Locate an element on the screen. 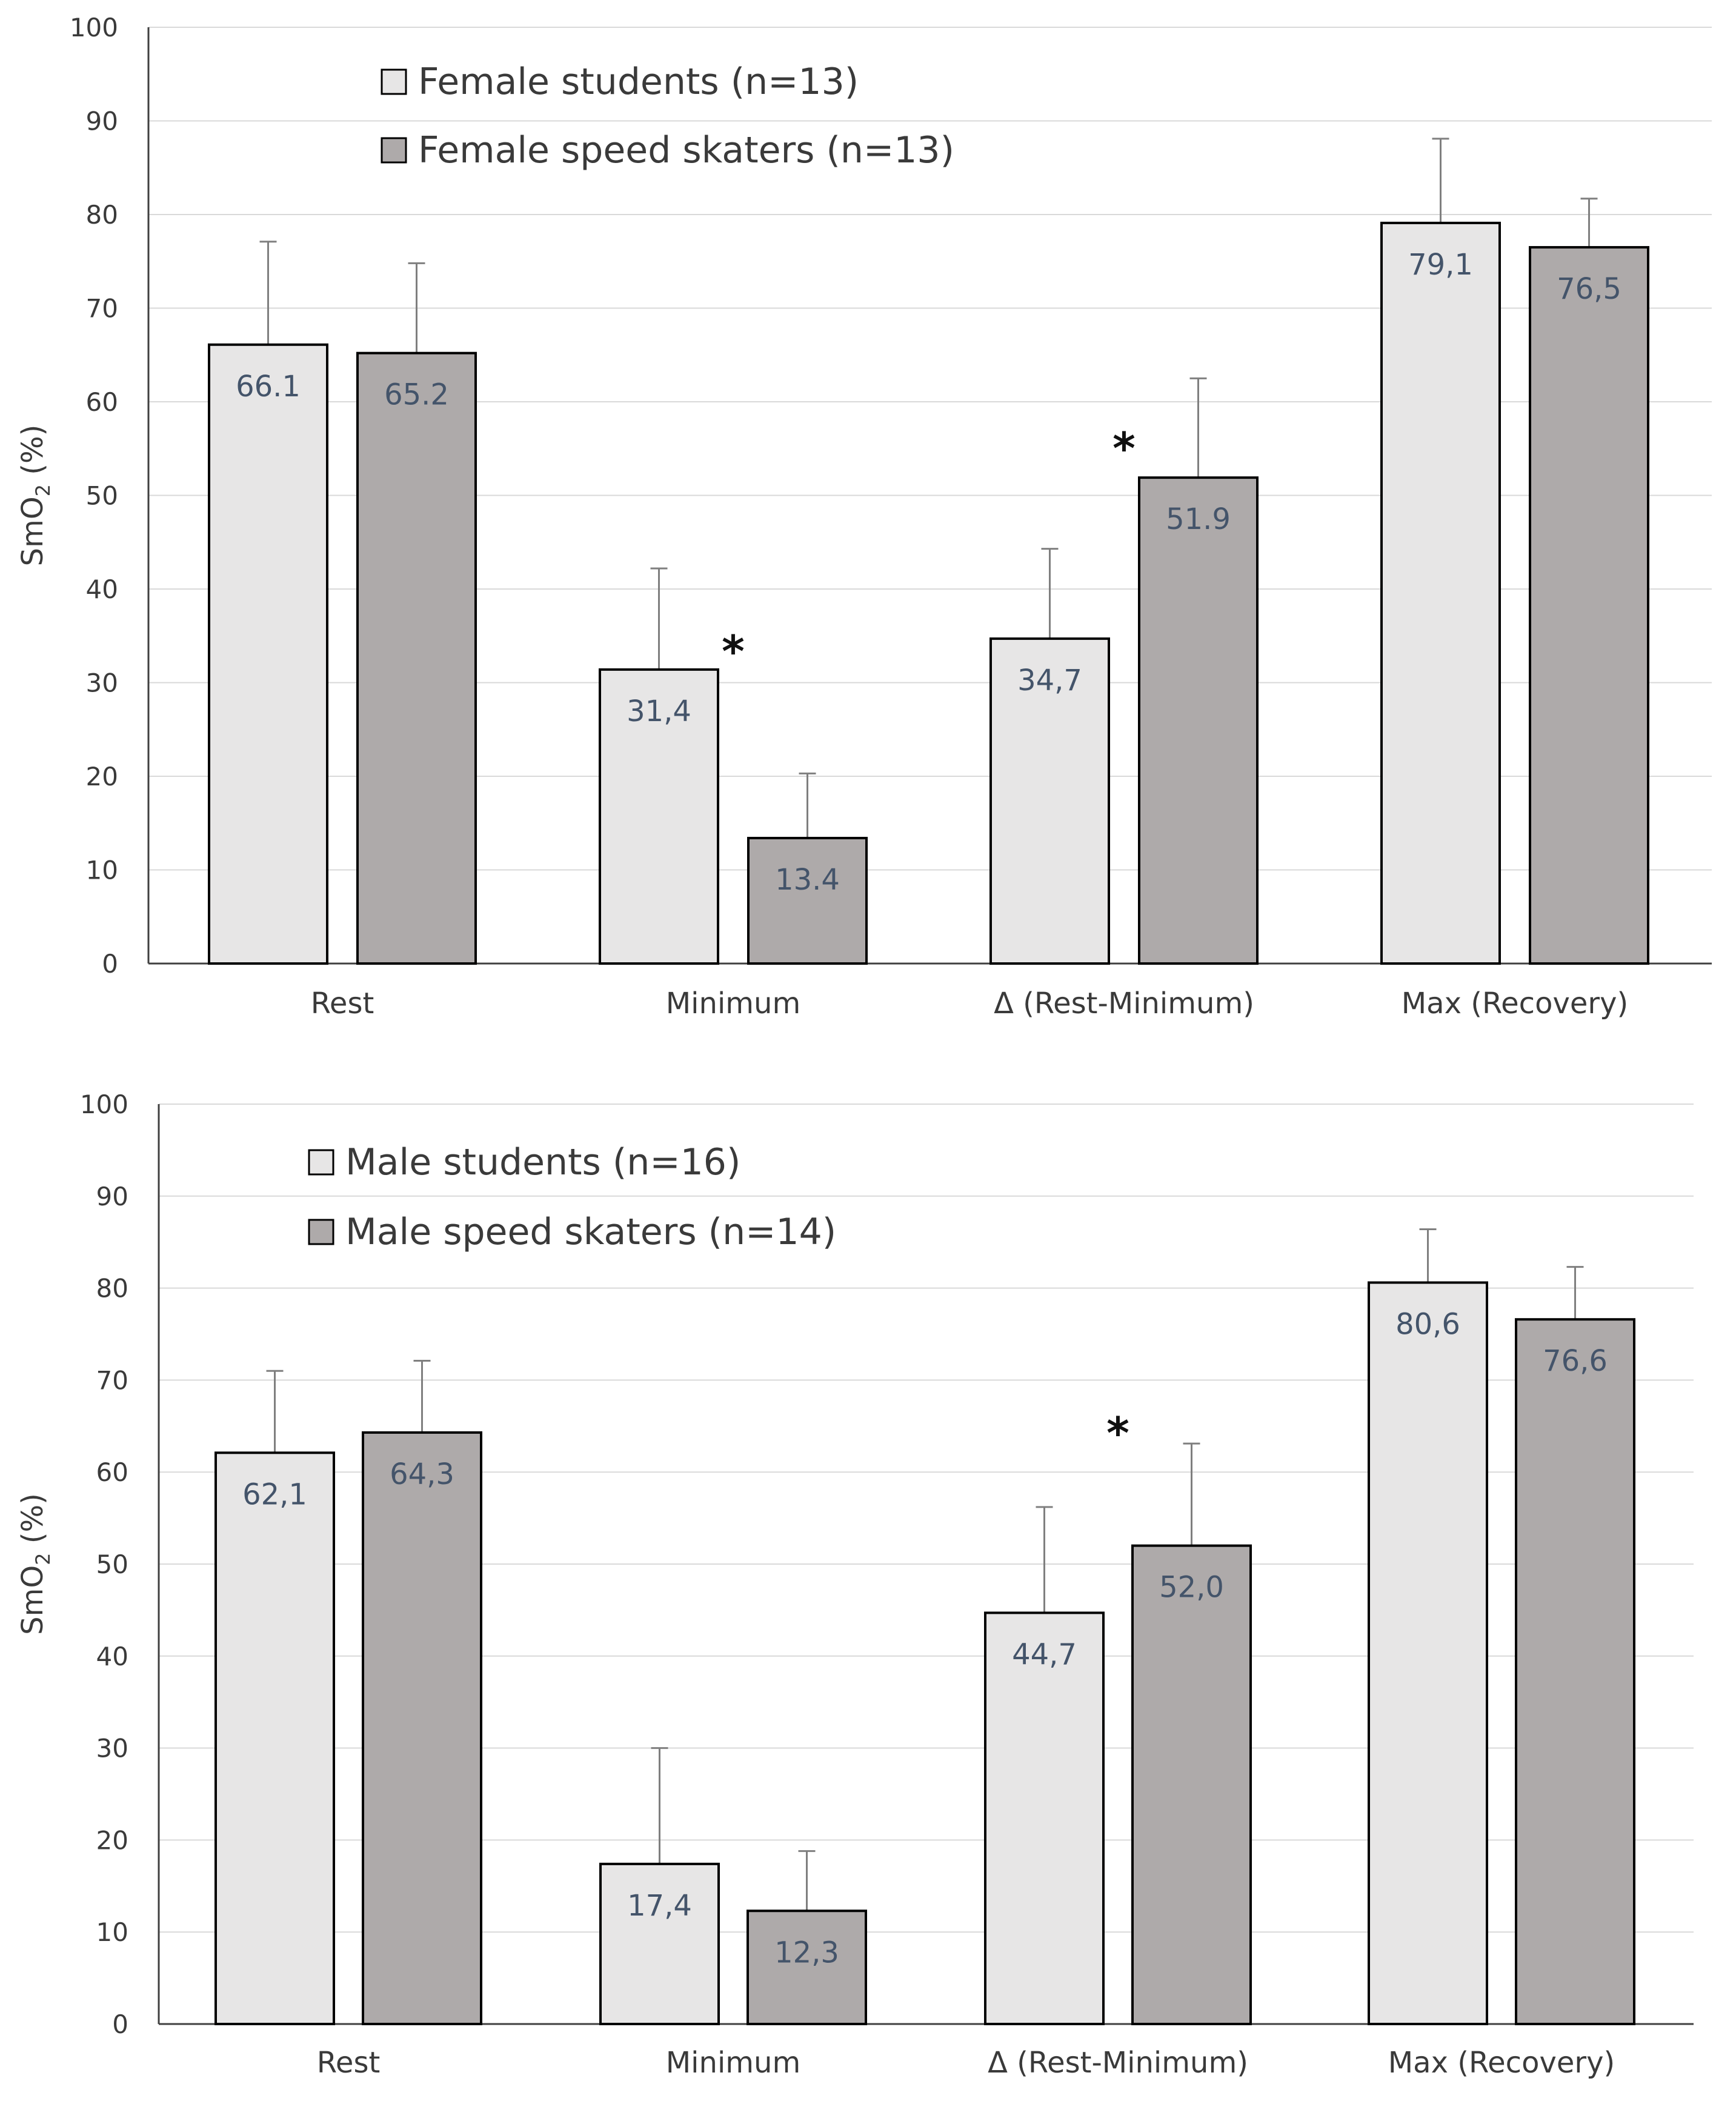  data-label: 52,0 is located at coordinates (1191, 1588).